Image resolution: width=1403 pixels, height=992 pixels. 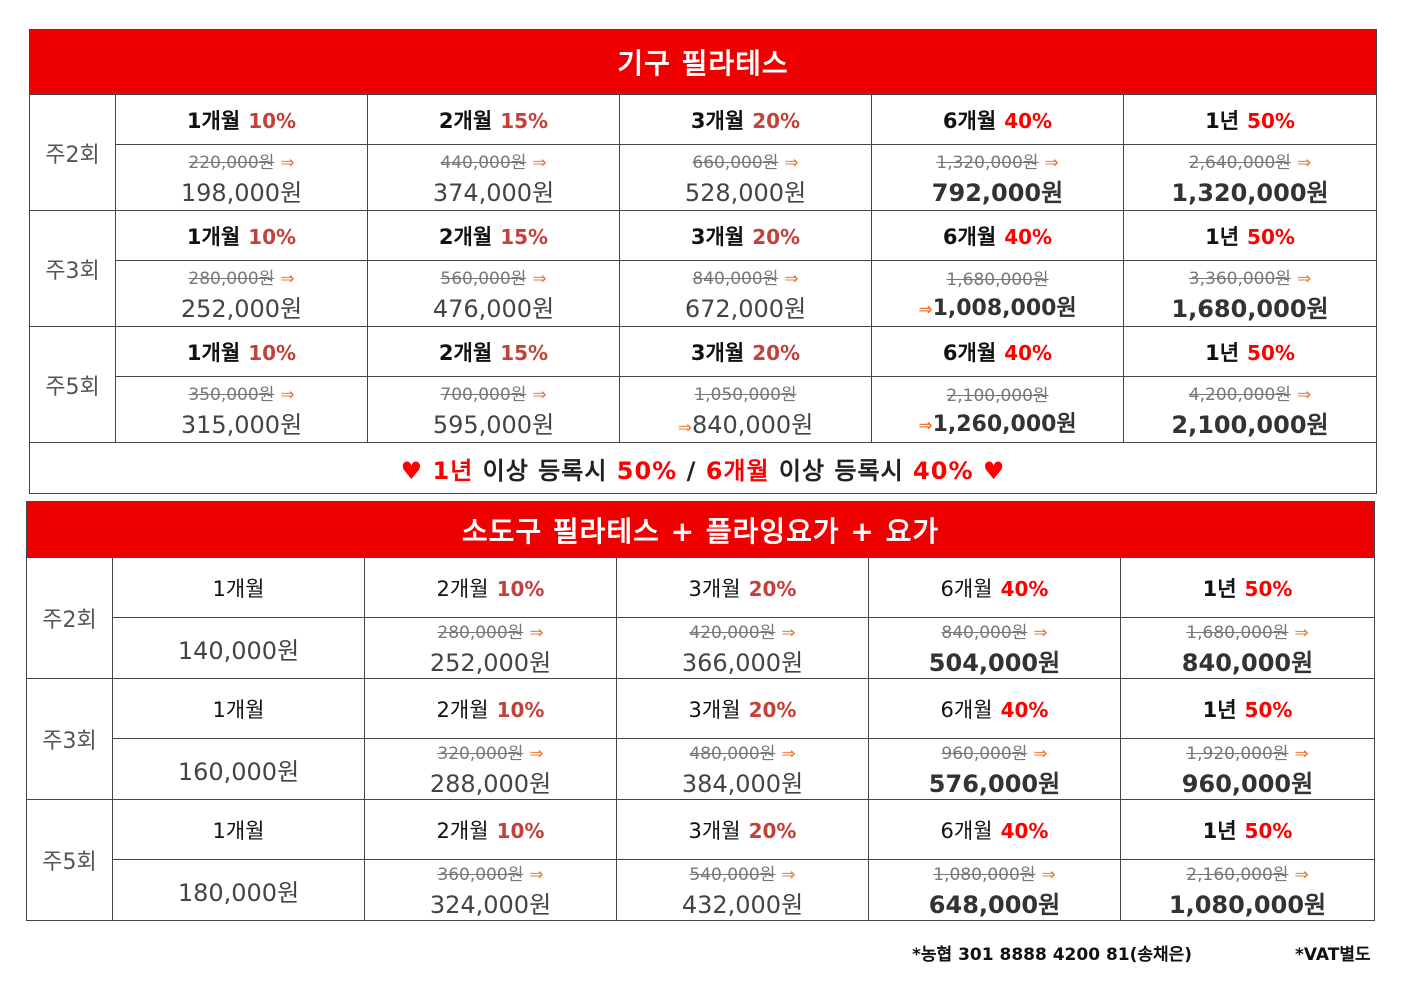 What do you see at coordinates (703, 468) in the screenshot?
I see `promo-banner: ♥ 1년 이상 등록시 50% / 6개월 이상 등록시 40% ♥` at bounding box center [703, 468].